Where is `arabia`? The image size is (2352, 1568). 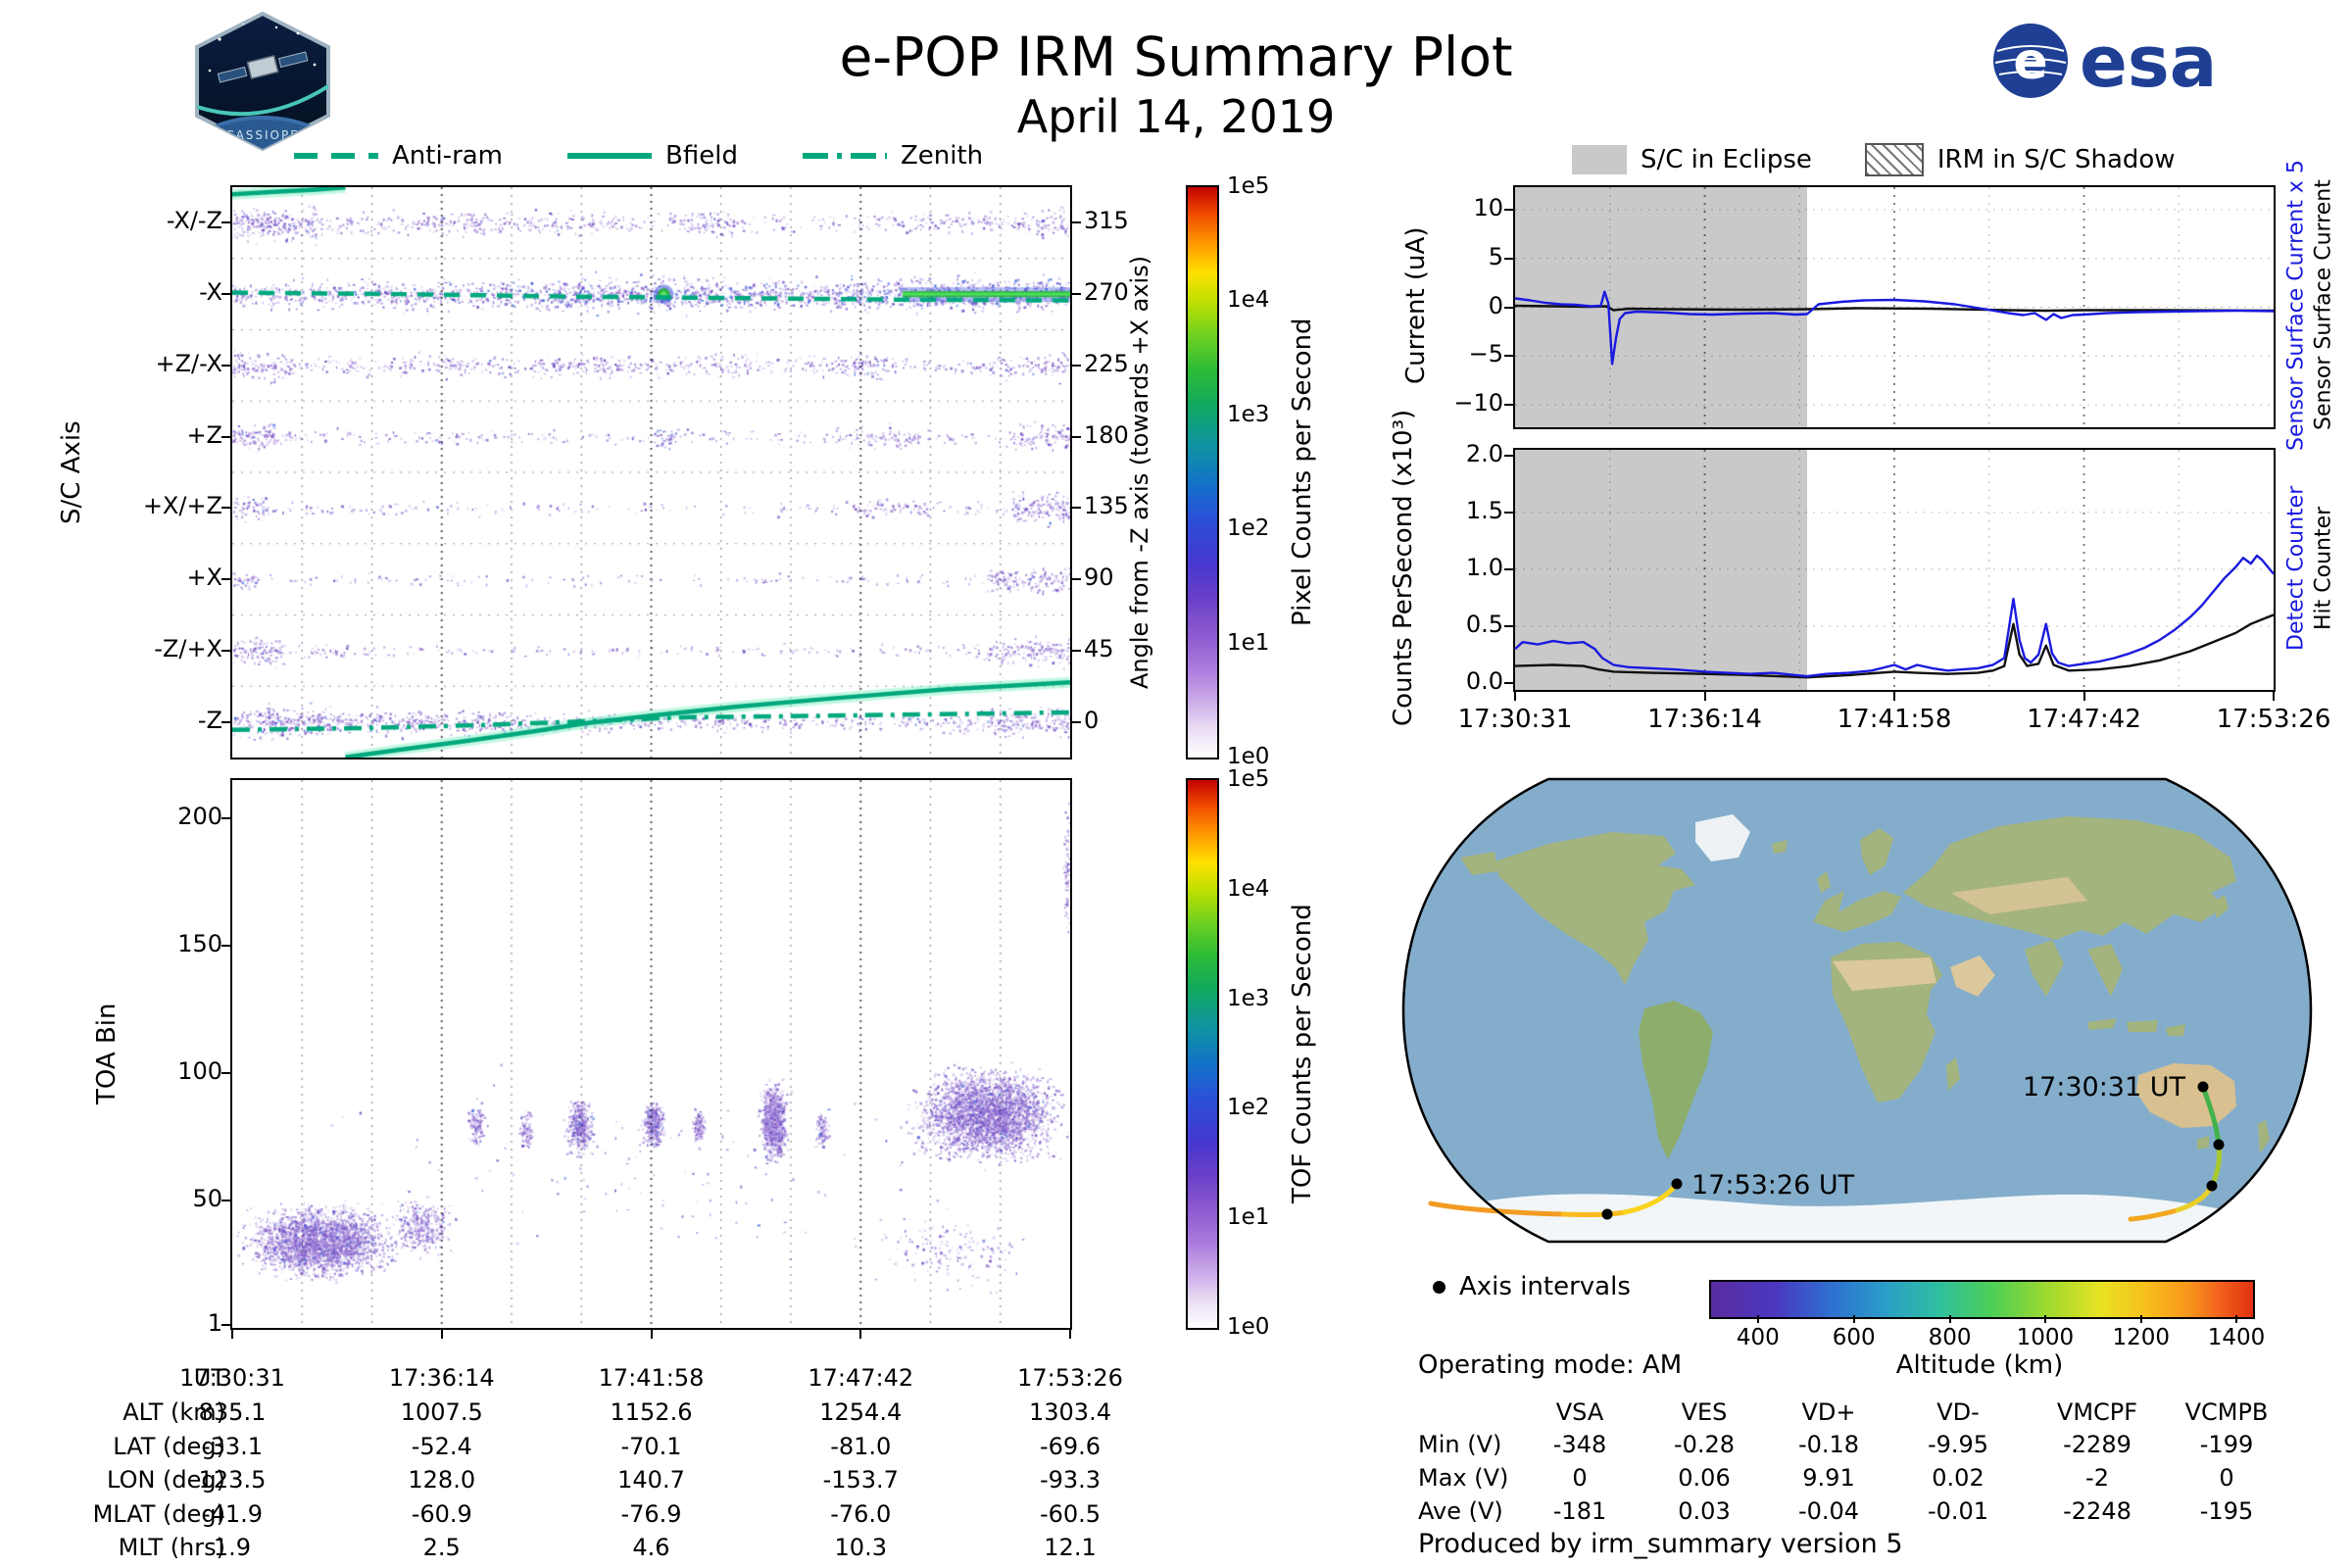 arabia is located at coordinates (1972, 976).